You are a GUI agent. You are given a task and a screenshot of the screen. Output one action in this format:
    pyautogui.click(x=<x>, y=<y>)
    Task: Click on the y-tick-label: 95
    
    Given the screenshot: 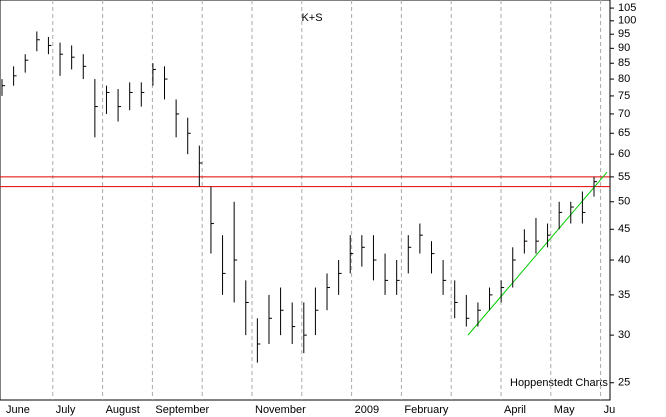 What is the action you would take?
    pyautogui.click(x=624, y=34)
    